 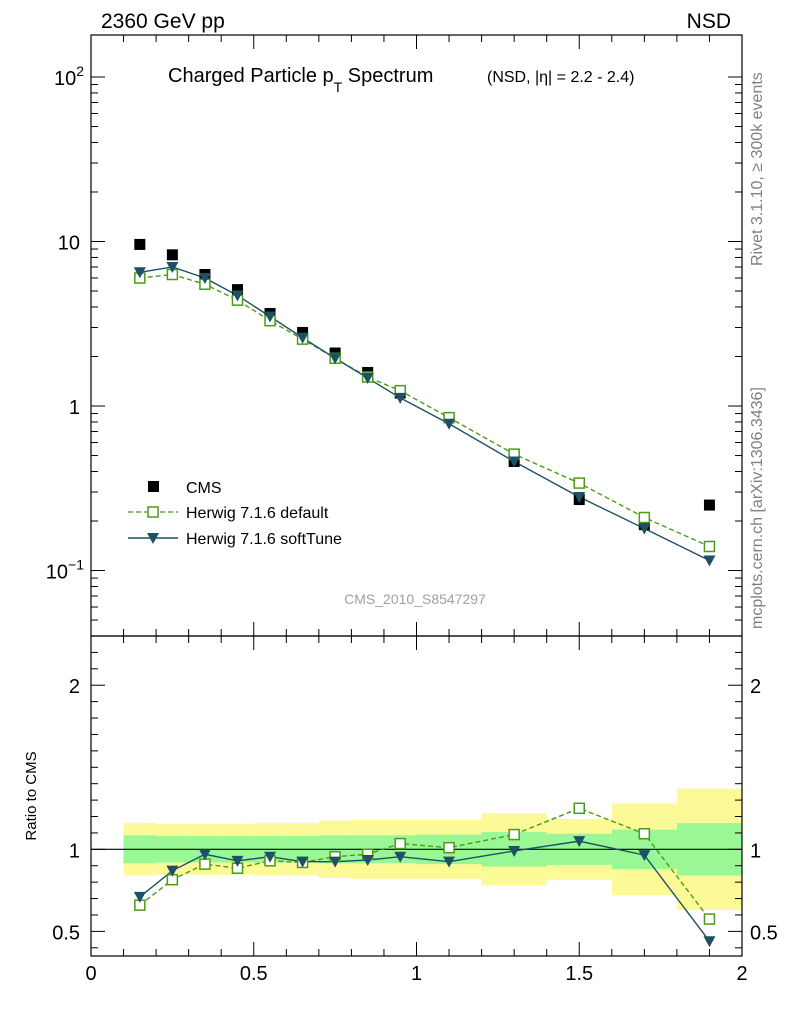 What do you see at coordinates (163, 21) in the screenshot?
I see `header-left: 2360 GeV pp` at bounding box center [163, 21].